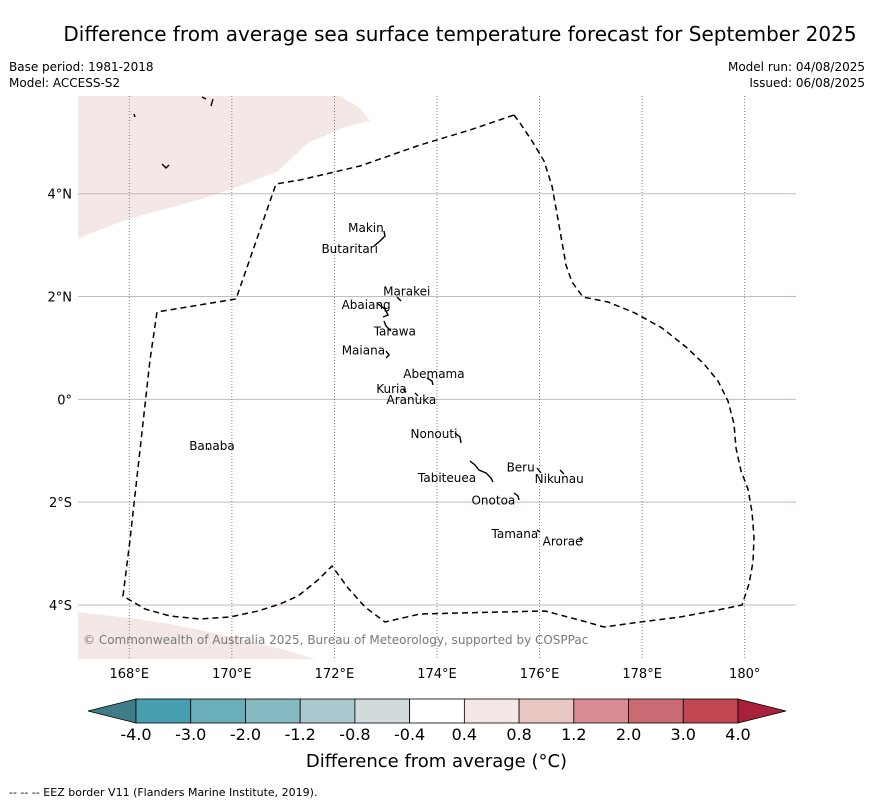 The image size is (873, 804). What do you see at coordinates (399, 299) in the screenshot?
I see `marakei-coast` at bounding box center [399, 299].